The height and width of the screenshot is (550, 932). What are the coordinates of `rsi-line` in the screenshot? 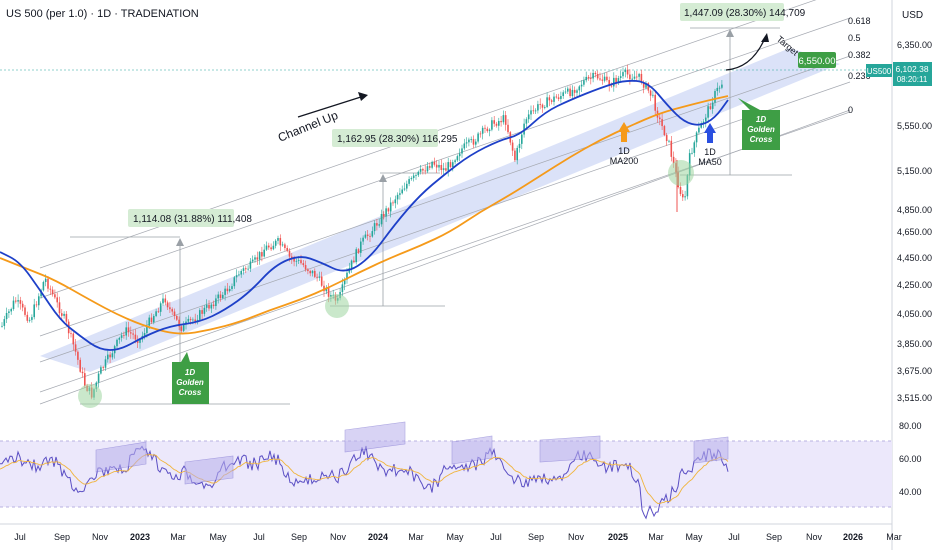 It's located at (364, 482).